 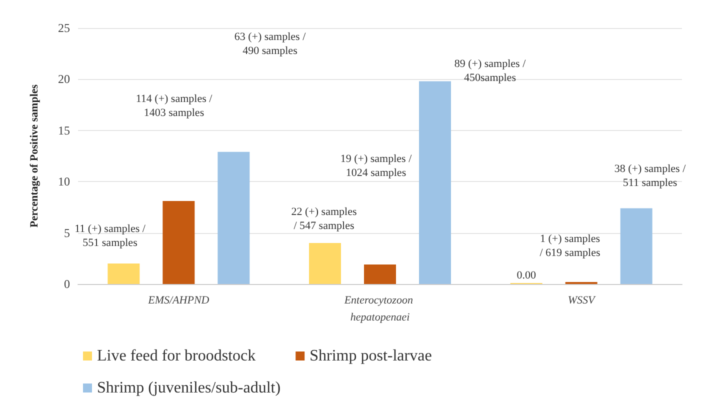 What do you see at coordinates (324, 219) in the screenshot?
I see `annotation: 22 (+) samples / 547 samples` at bounding box center [324, 219].